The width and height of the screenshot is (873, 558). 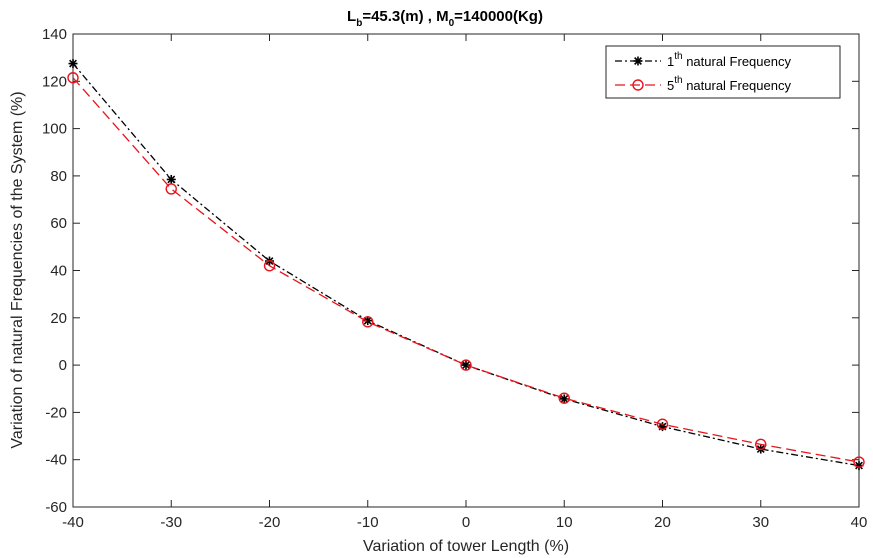 What do you see at coordinates (498, 16) in the screenshot?
I see `title-m-value: =140000(Kg)` at bounding box center [498, 16].